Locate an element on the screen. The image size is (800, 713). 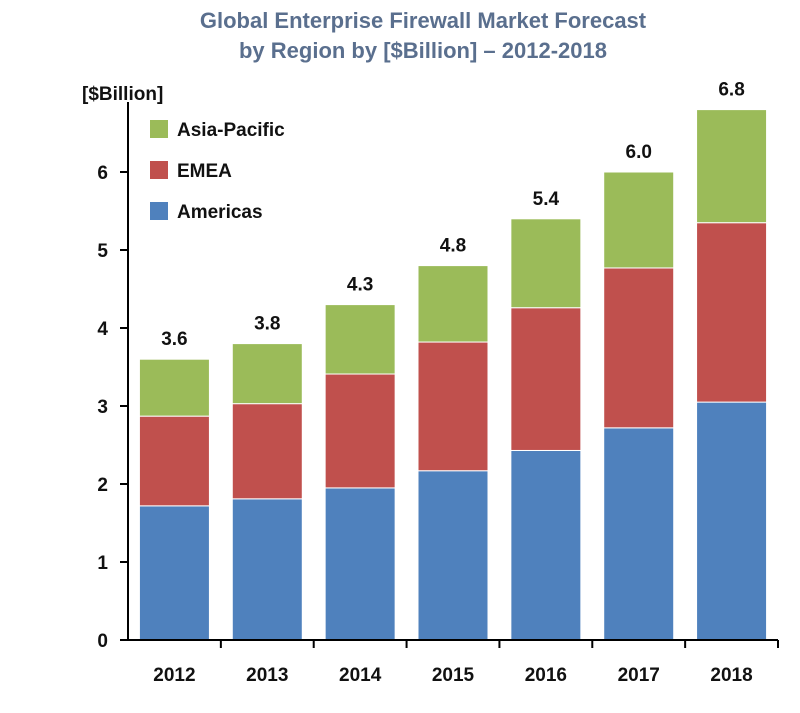
bar-emea-2012 is located at coordinates (174, 461).